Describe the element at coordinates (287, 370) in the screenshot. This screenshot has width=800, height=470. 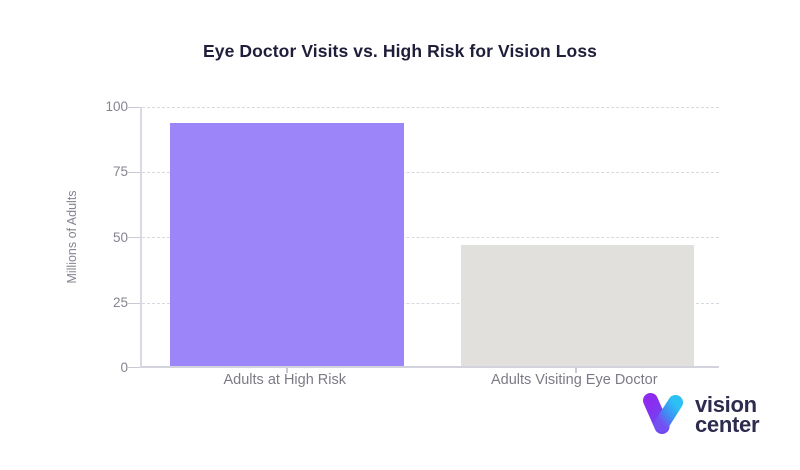
I see `x-tick-mark-high-risk` at that location.